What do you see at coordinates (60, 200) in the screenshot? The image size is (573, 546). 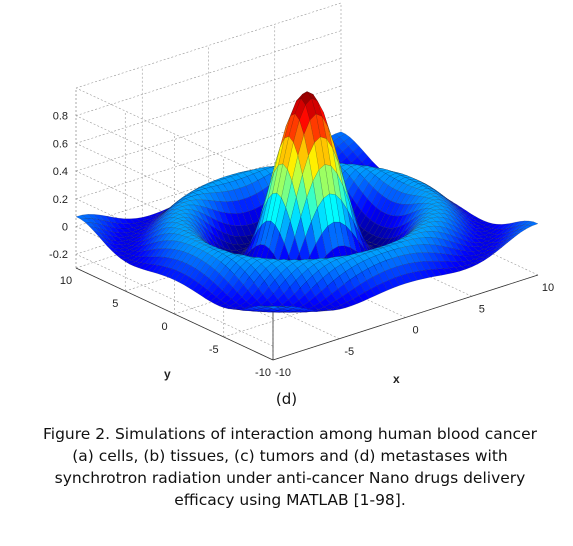 I see `z-tick-label: 0.2` at bounding box center [60, 200].